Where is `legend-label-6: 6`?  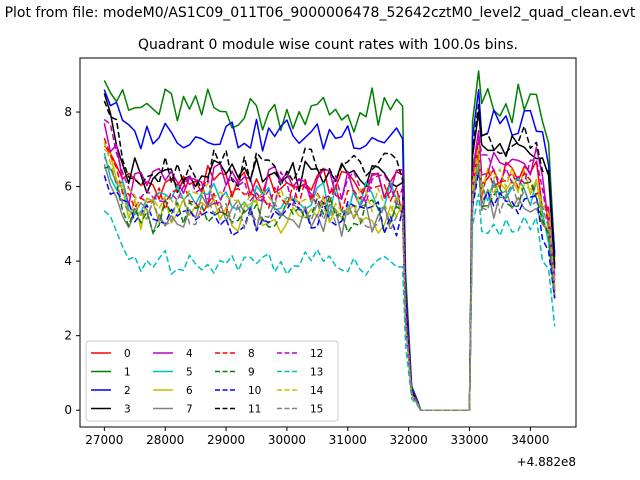 legend-label-6: 6 is located at coordinates (189, 391).